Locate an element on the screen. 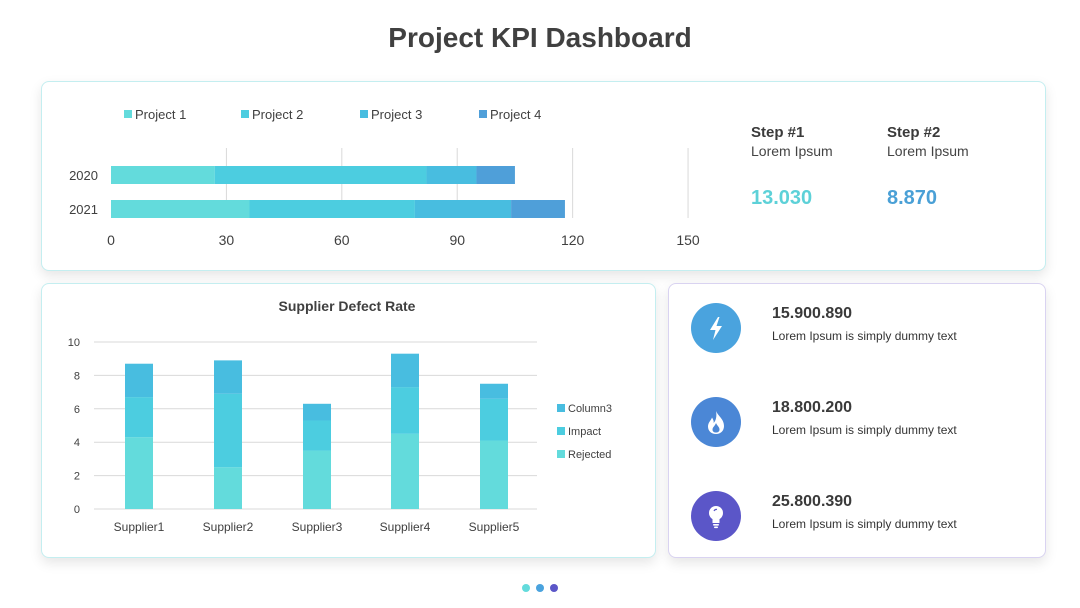 This screenshot has width=1080, height=608. x-tick-label: 0 is located at coordinates (111, 240).